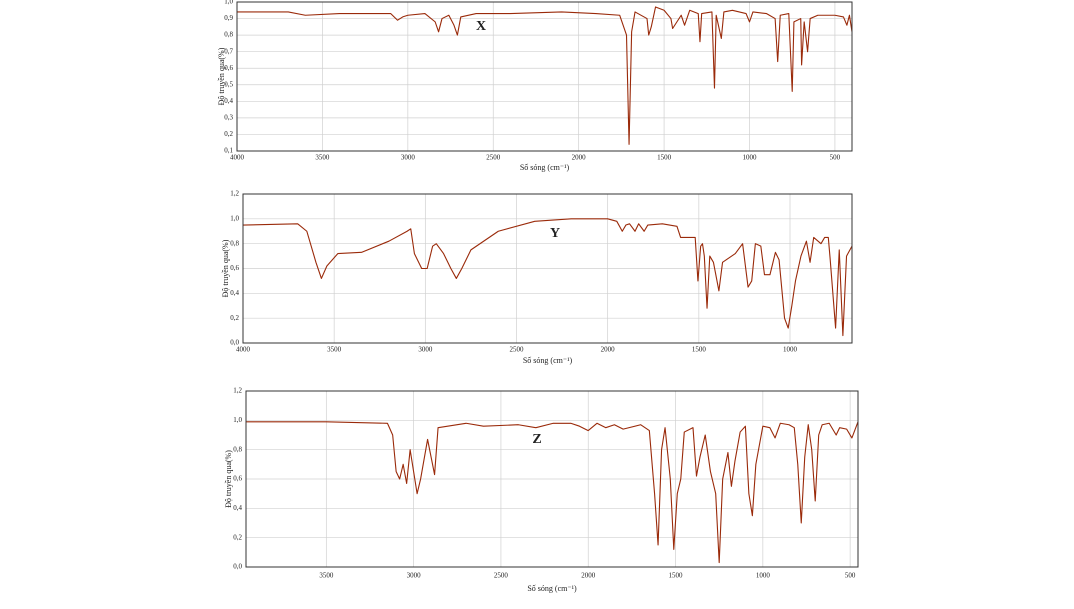 The image size is (1074, 609). I want to click on y-tick-label: 0,9, so click(228, 18).